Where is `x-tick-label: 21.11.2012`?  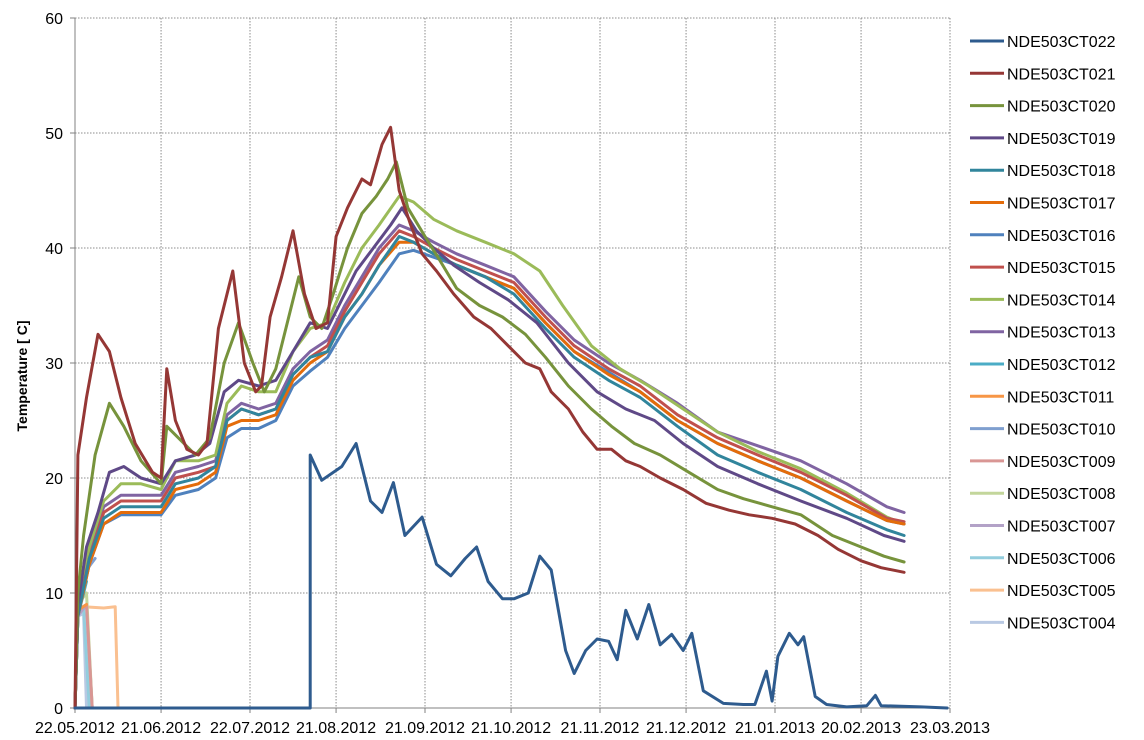 x-tick-label: 21.11.2012 is located at coordinates (600, 728).